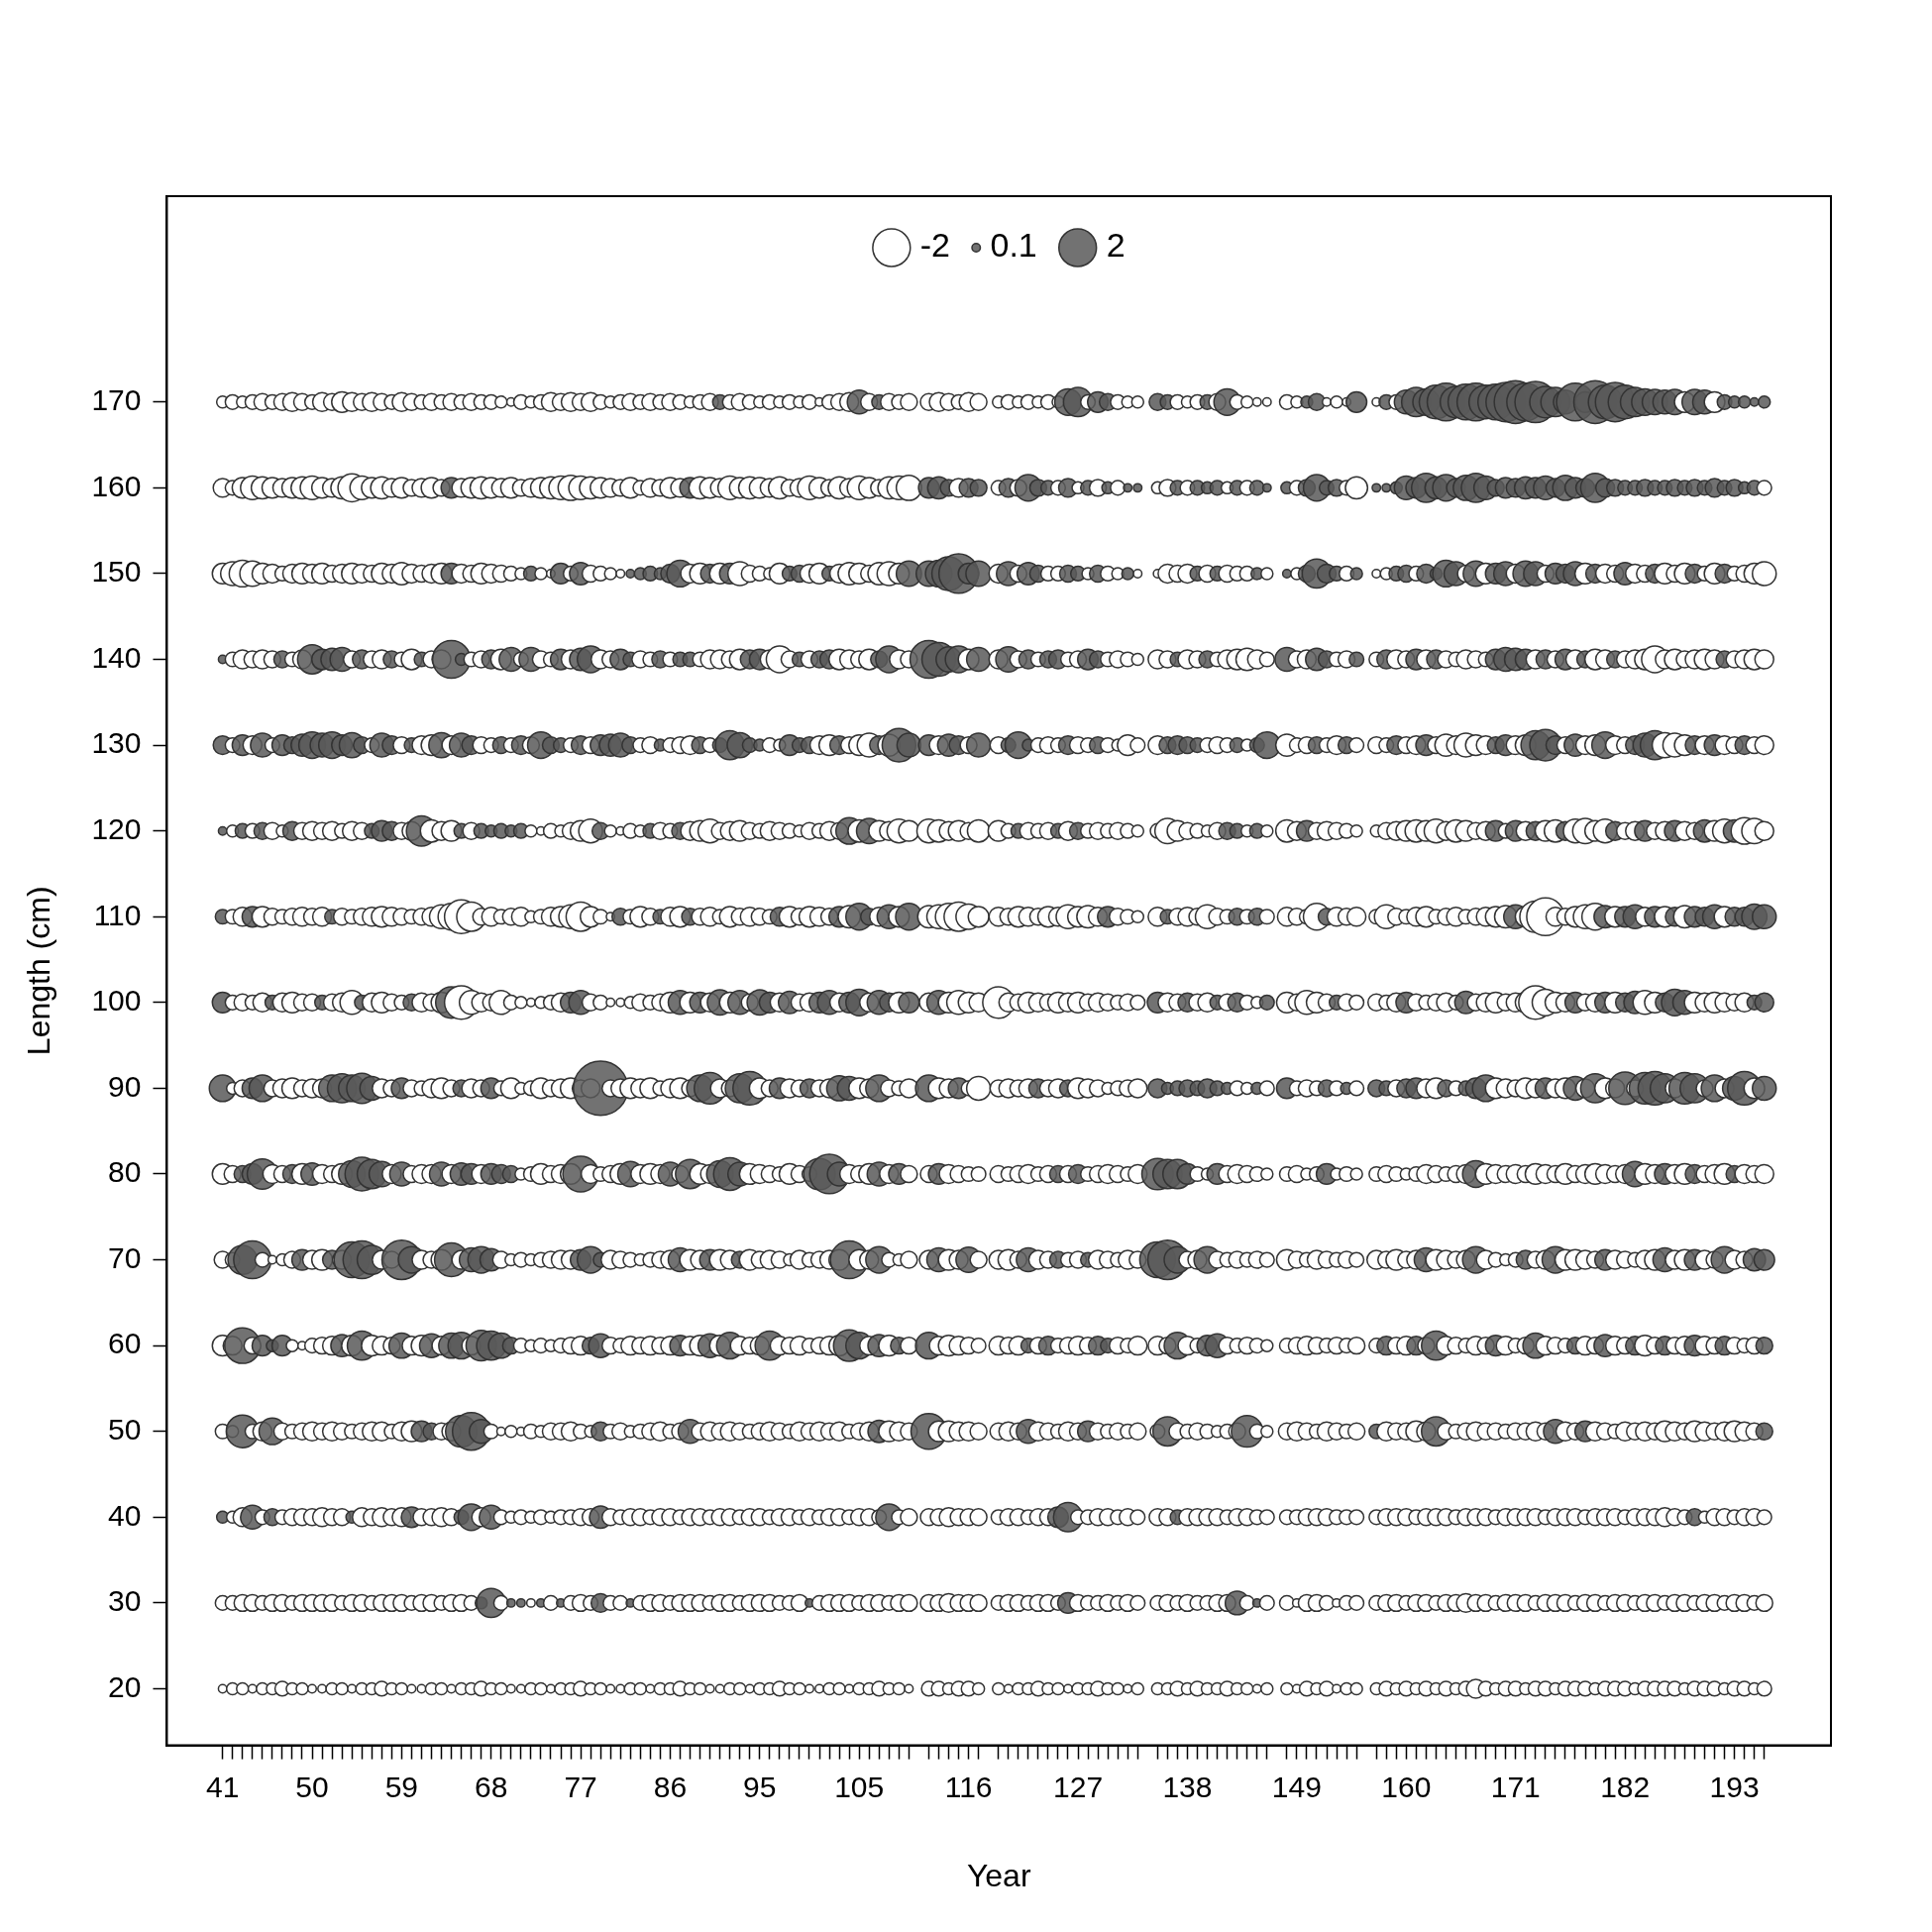 This screenshot has height=1932, width=1932. What do you see at coordinates (125, 1257) in the screenshot?
I see `y-tick-label: 70` at bounding box center [125, 1257].